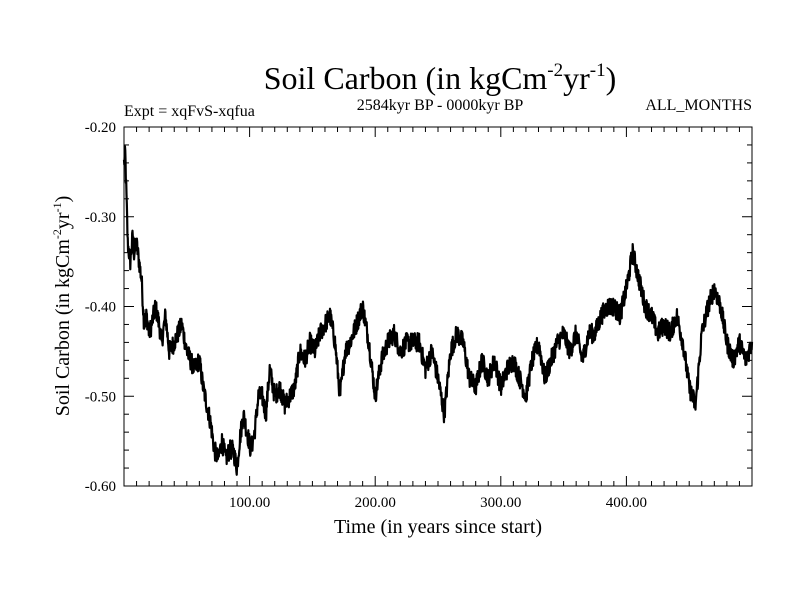  What do you see at coordinates (62, 306) in the screenshot?
I see `y-axis-label: Soil Carbon (in kgCm-2yr-1)` at bounding box center [62, 306].